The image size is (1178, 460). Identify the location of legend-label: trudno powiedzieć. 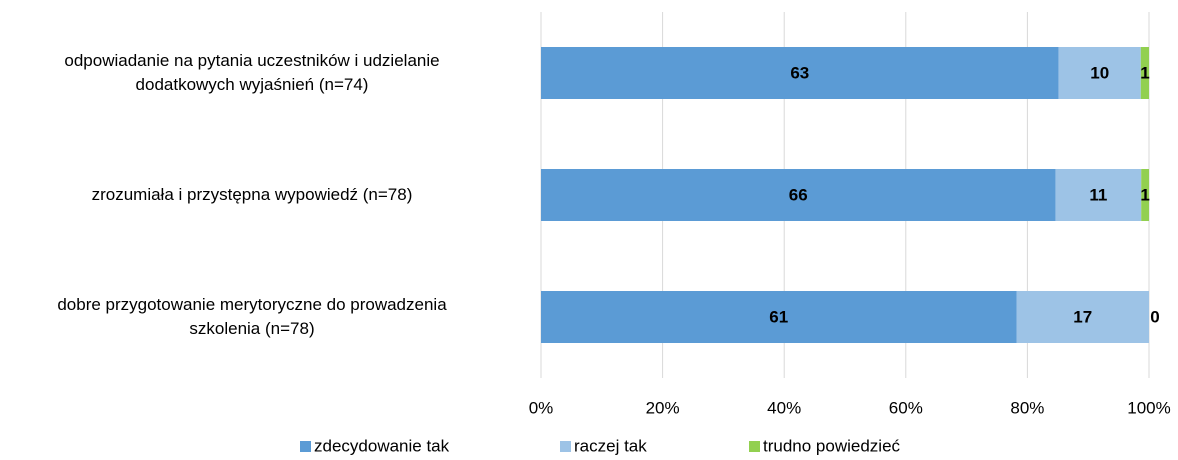
(832, 445).